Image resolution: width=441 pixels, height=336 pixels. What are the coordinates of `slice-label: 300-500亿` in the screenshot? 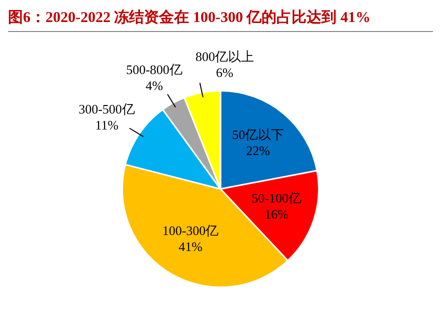 It's located at (106, 109).